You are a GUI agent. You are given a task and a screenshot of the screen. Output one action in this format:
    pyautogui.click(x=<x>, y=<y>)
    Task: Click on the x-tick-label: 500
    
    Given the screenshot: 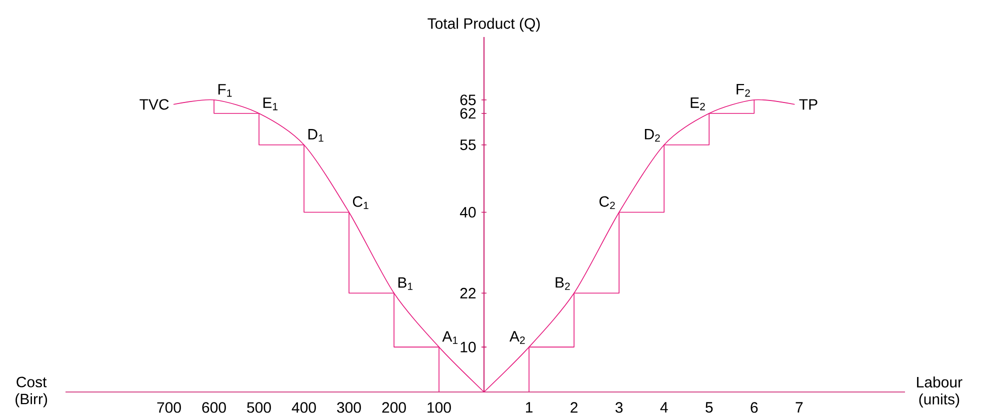 What is the action you would take?
    pyautogui.click(x=259, y=407)
    